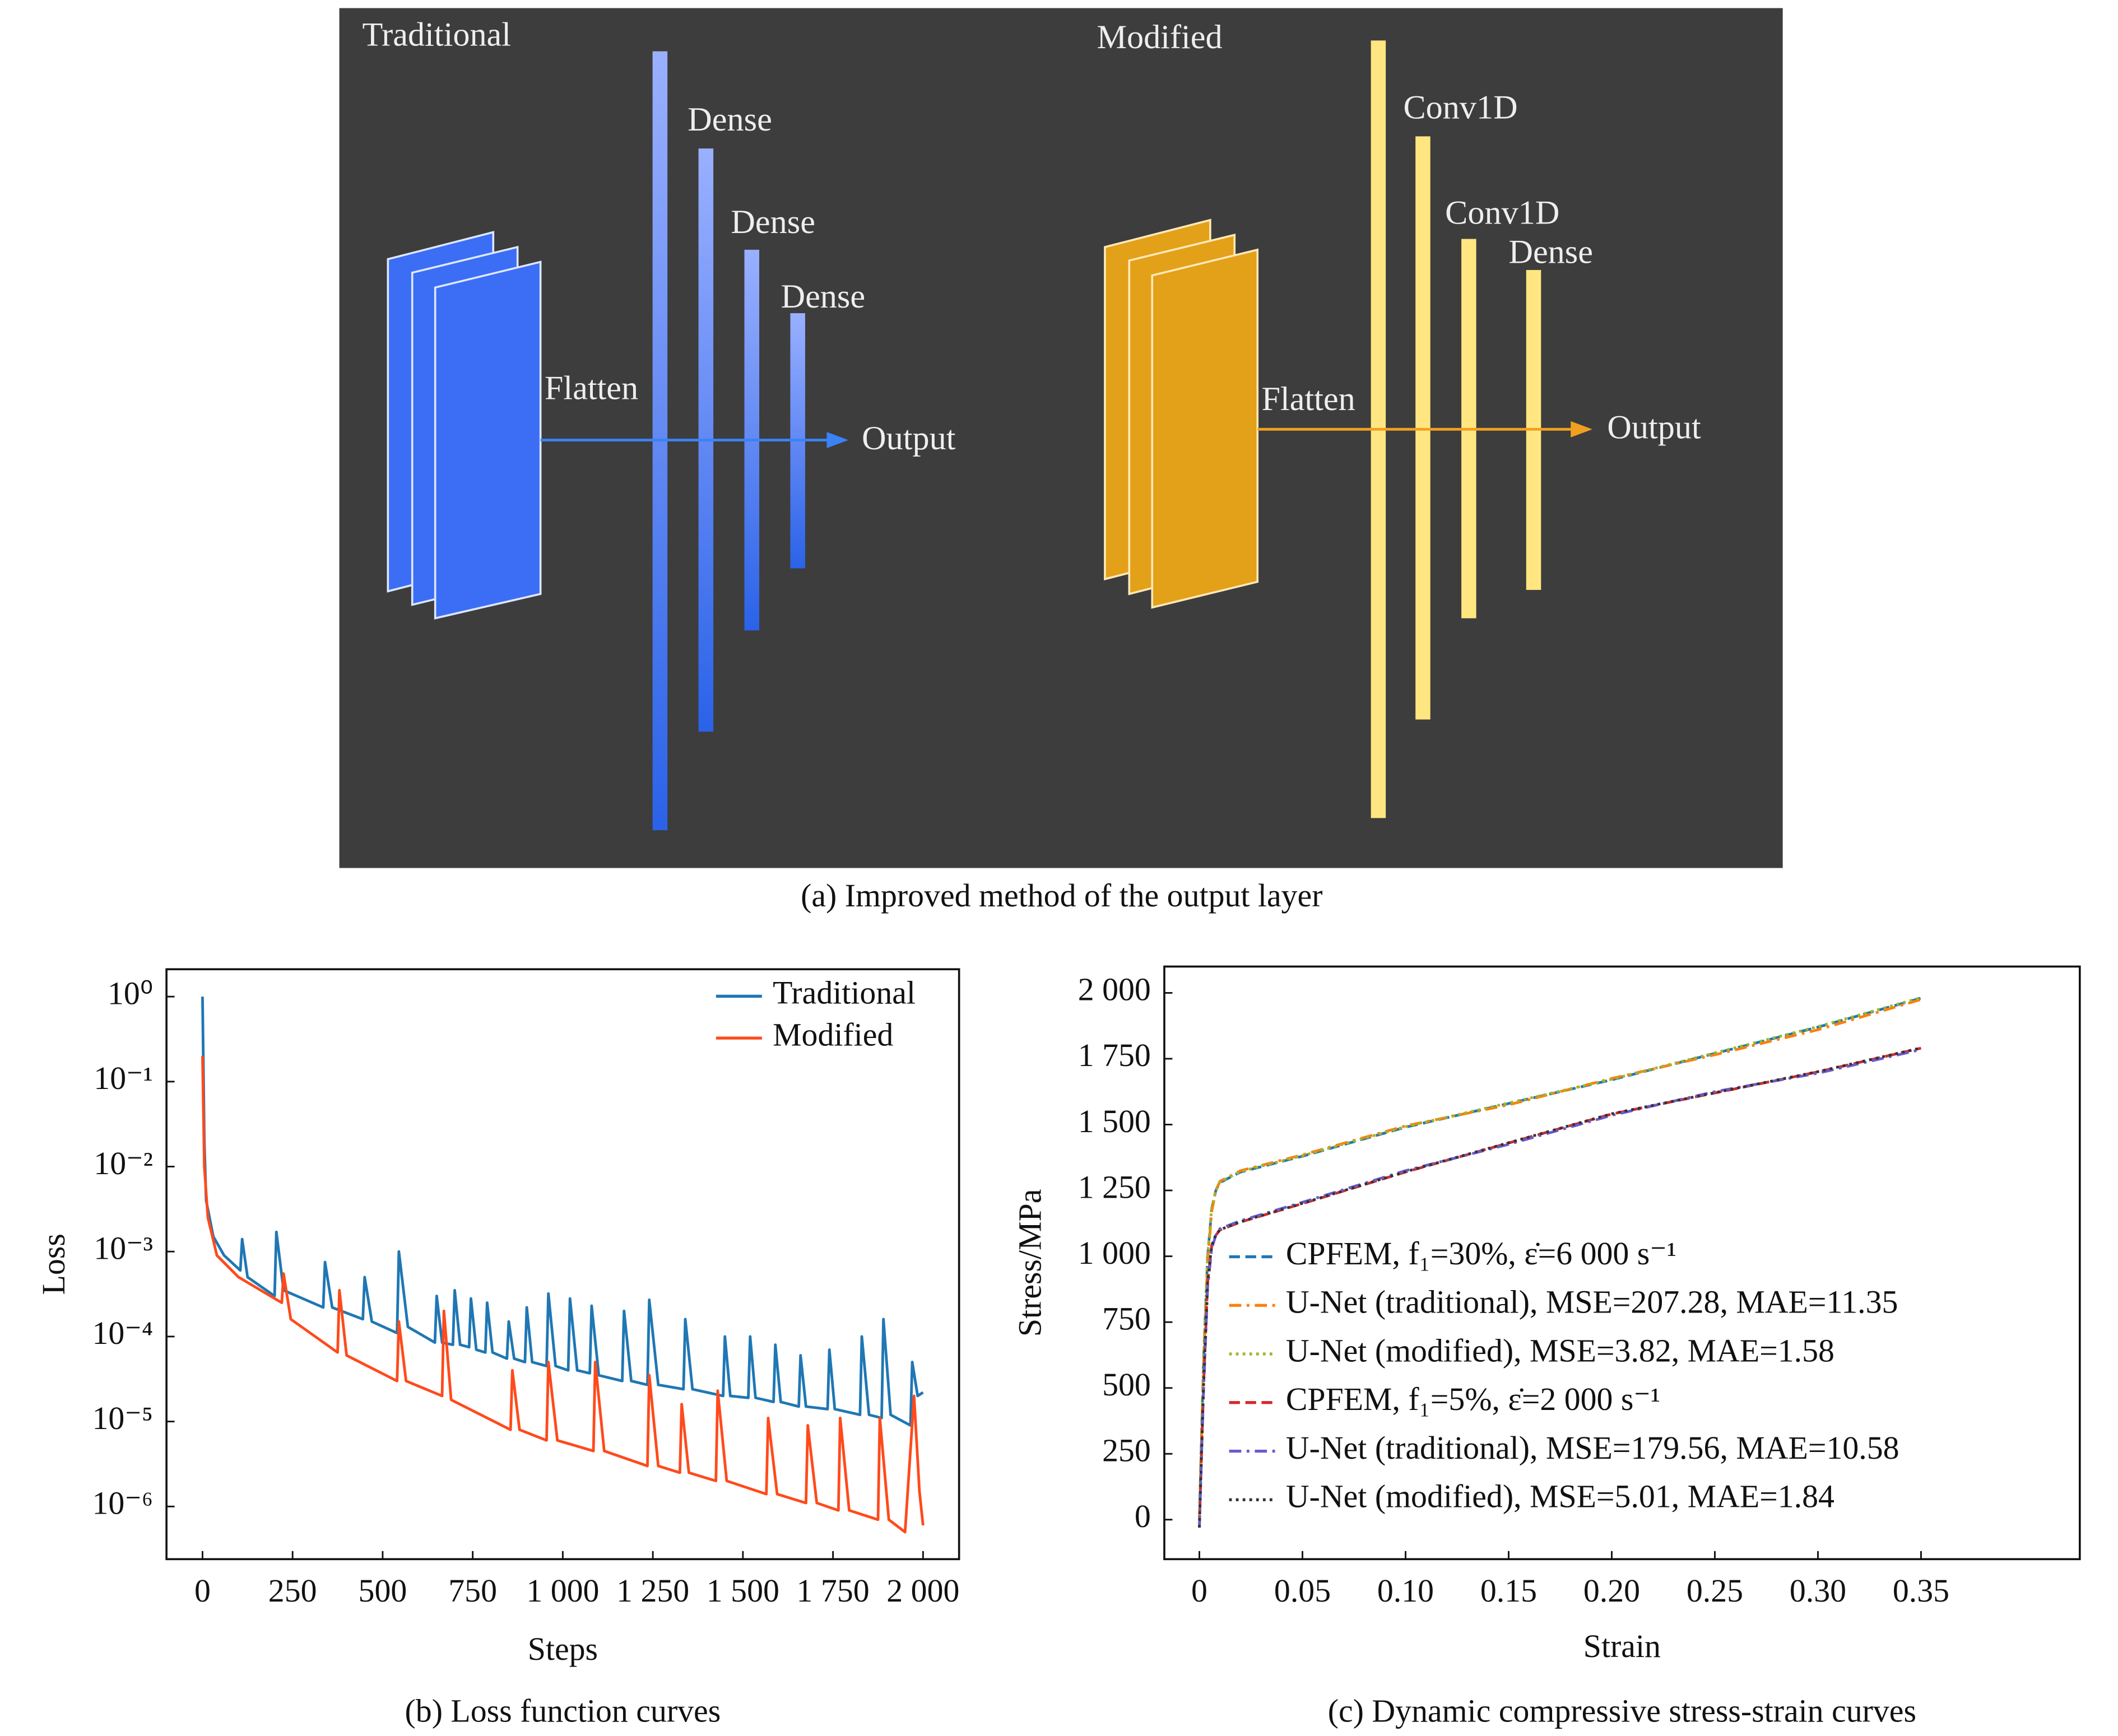 The image size is (2118, 1736). Describe the element at coordinates (1302, 1590) in the screenshot. I see `x-tick-label: 0.05` at that location.